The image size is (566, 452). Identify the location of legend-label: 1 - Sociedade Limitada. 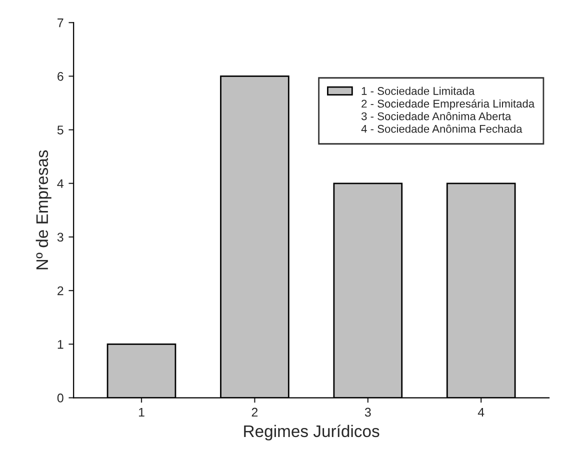
(418, 90).